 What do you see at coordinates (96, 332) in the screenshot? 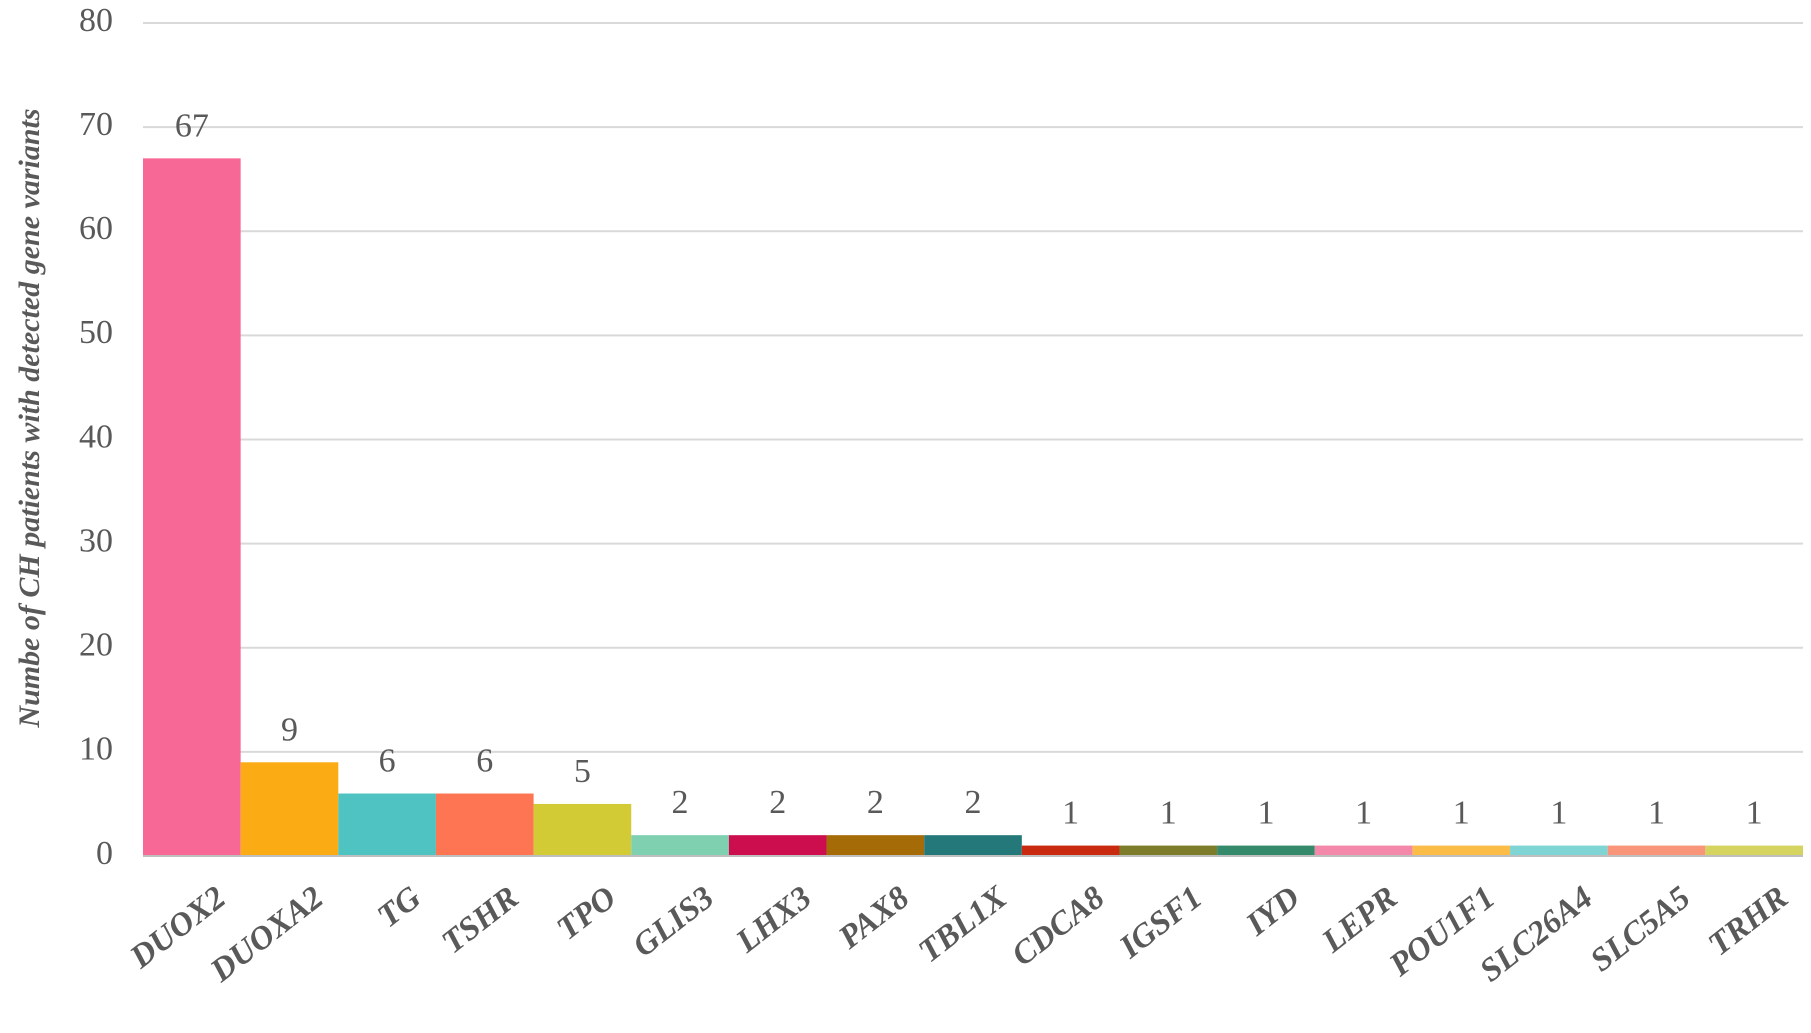
I see `y-tick-label: 50` at bounding box center [96, 332].